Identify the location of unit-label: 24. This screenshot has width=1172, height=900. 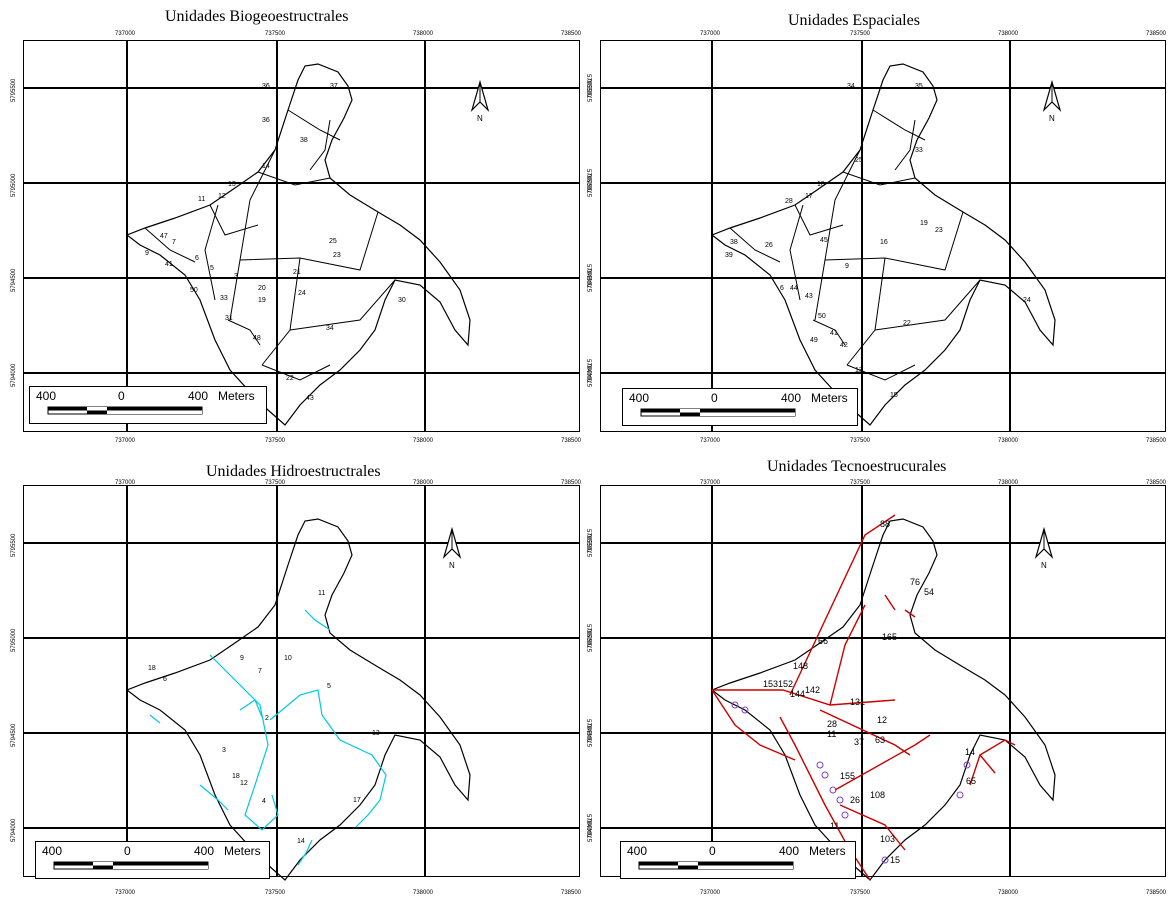
(302, 293).